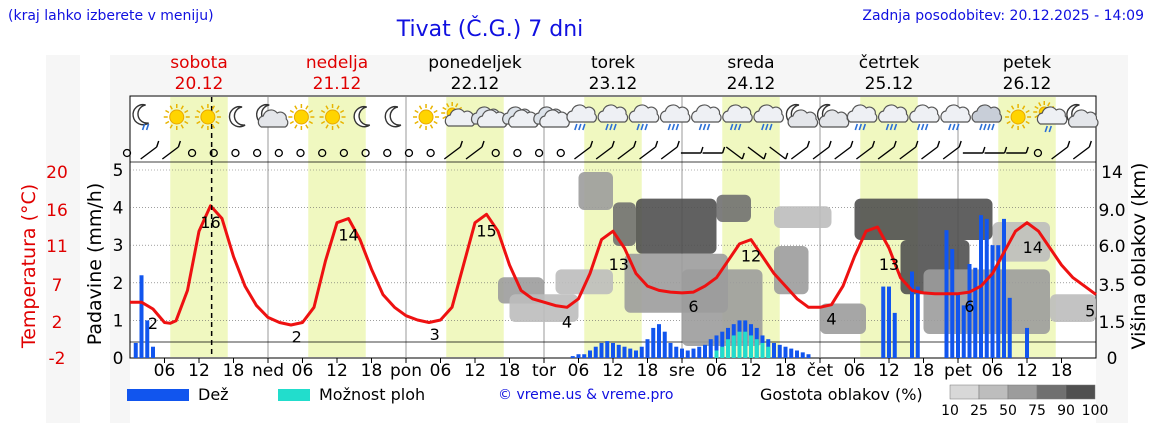  What do you see at coordinates (1095, 411) in the screenshot?
I see `density-label: 100` at bounding box center [1095, 411].